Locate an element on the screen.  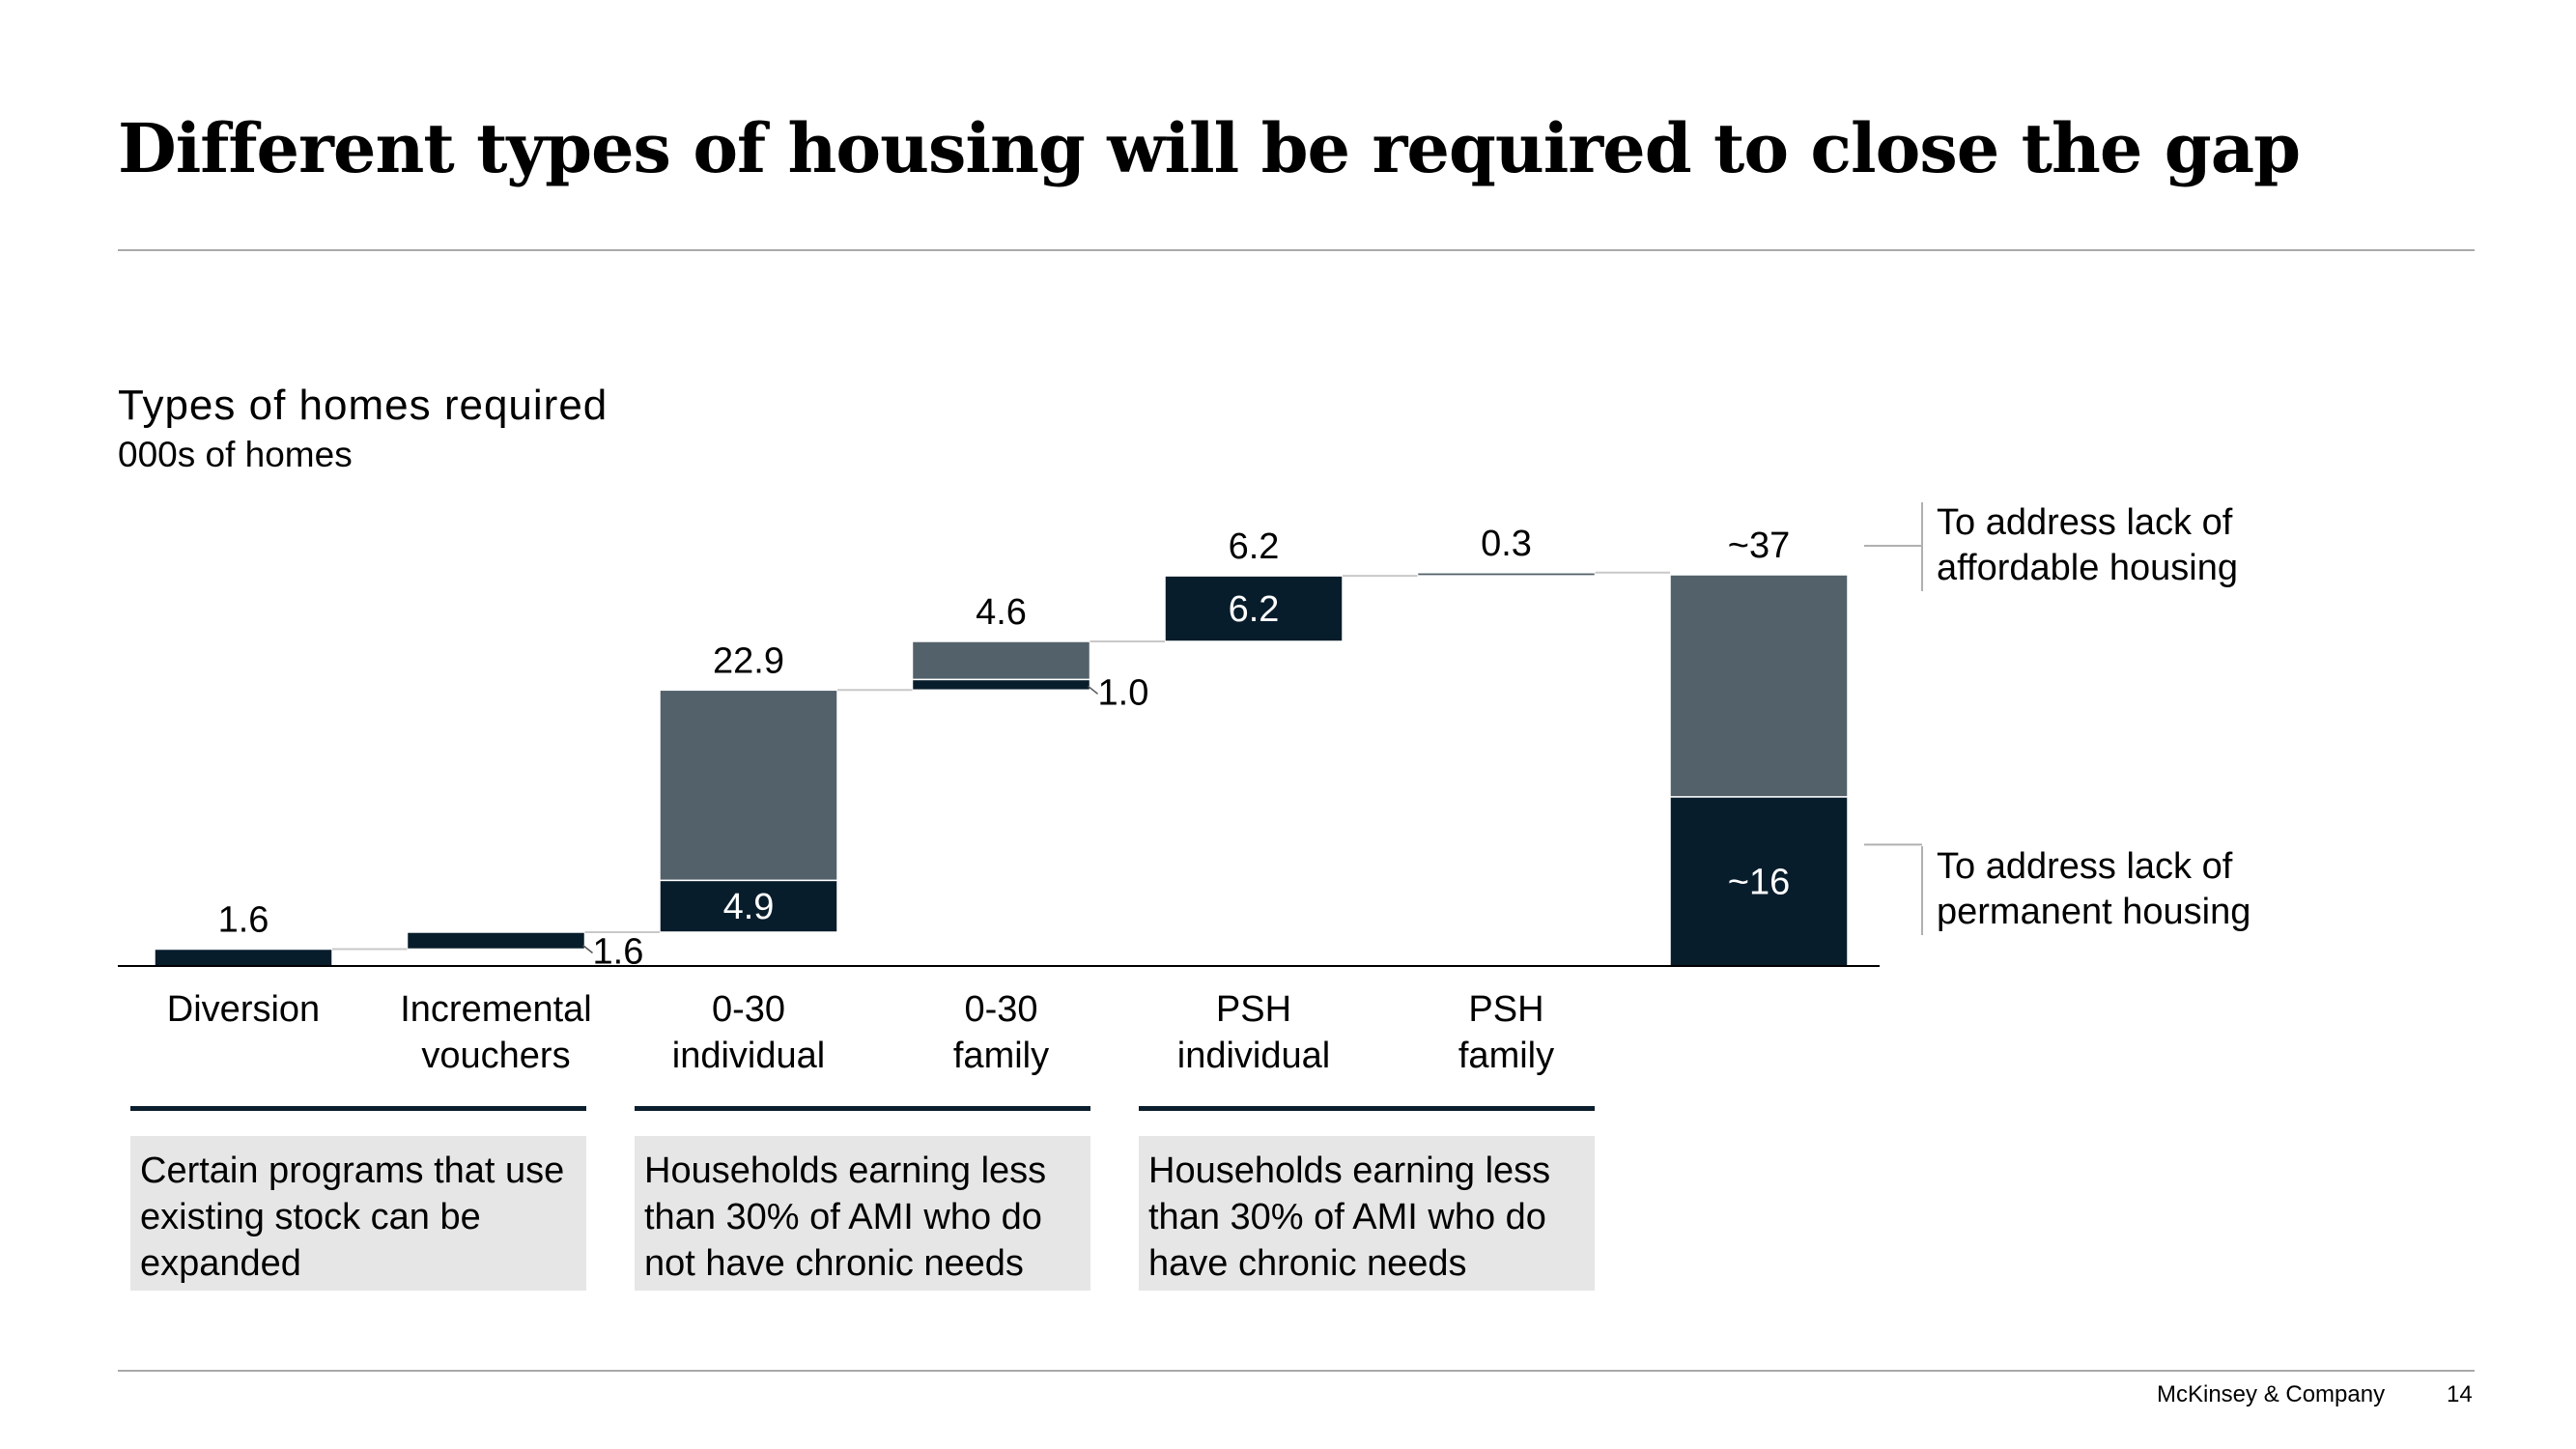
title-divider is located at coordinates (1296, 250).